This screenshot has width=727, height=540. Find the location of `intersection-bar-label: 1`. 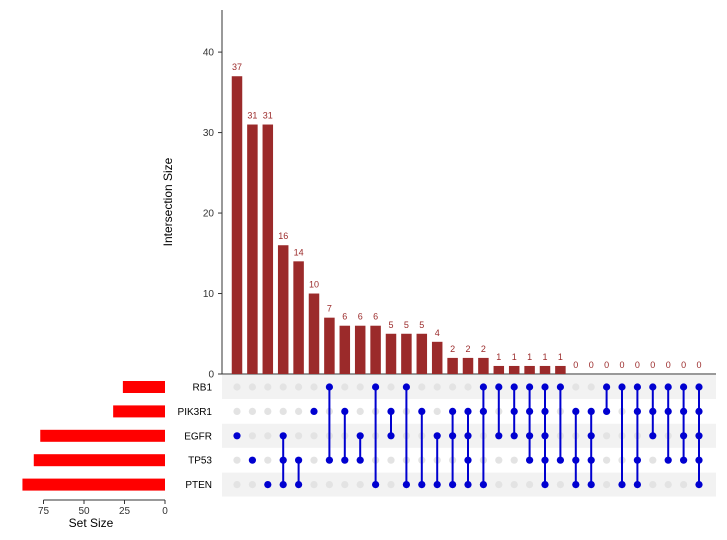

intersection-bar-label: 1 is located at coordinates (529, 357).